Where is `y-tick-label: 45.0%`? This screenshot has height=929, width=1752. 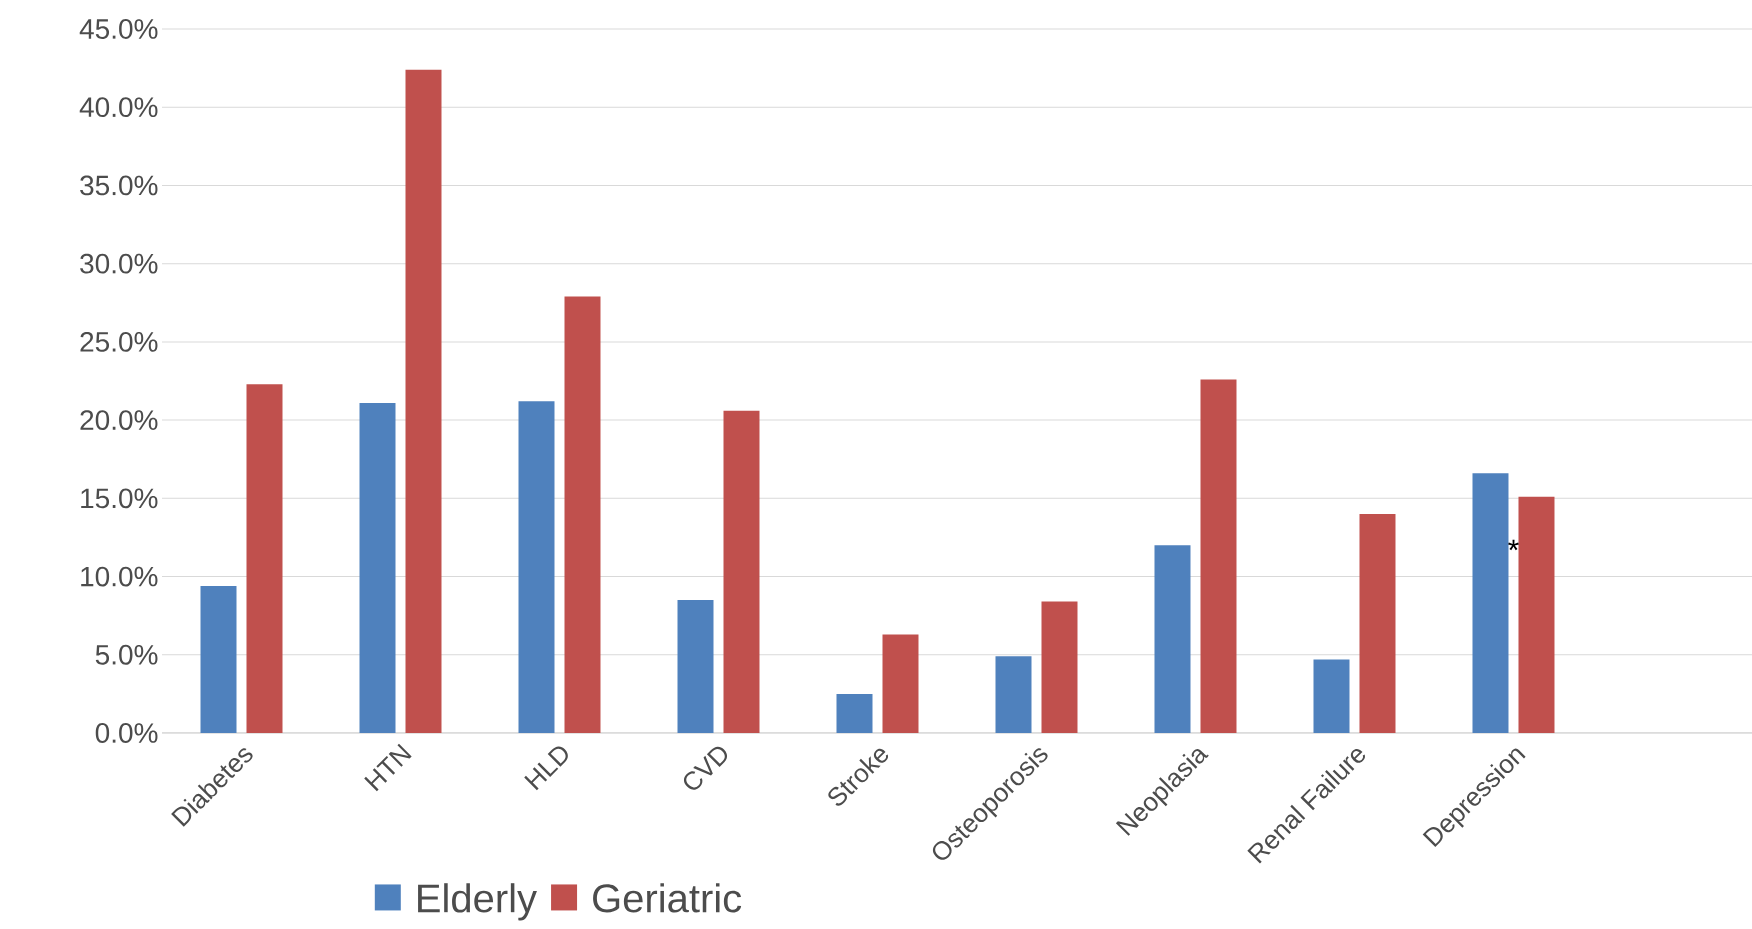
y-tick-label: 45.0% is located at coordinates (118, 29).